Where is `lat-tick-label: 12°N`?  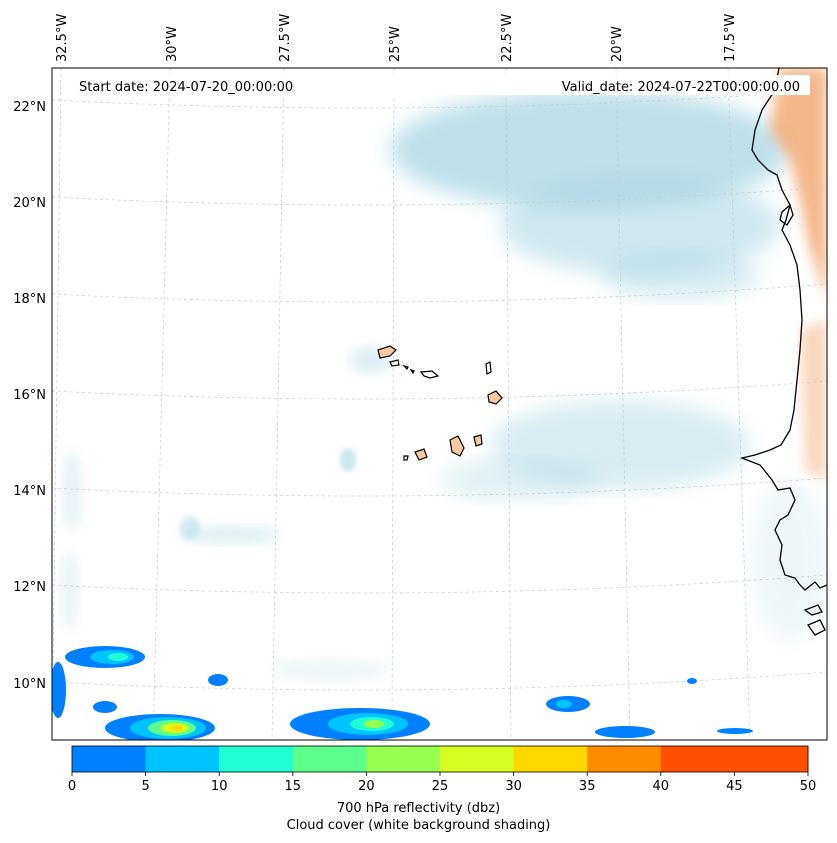
lat-tick-label: 12°N is located at coordinates (29, 587).